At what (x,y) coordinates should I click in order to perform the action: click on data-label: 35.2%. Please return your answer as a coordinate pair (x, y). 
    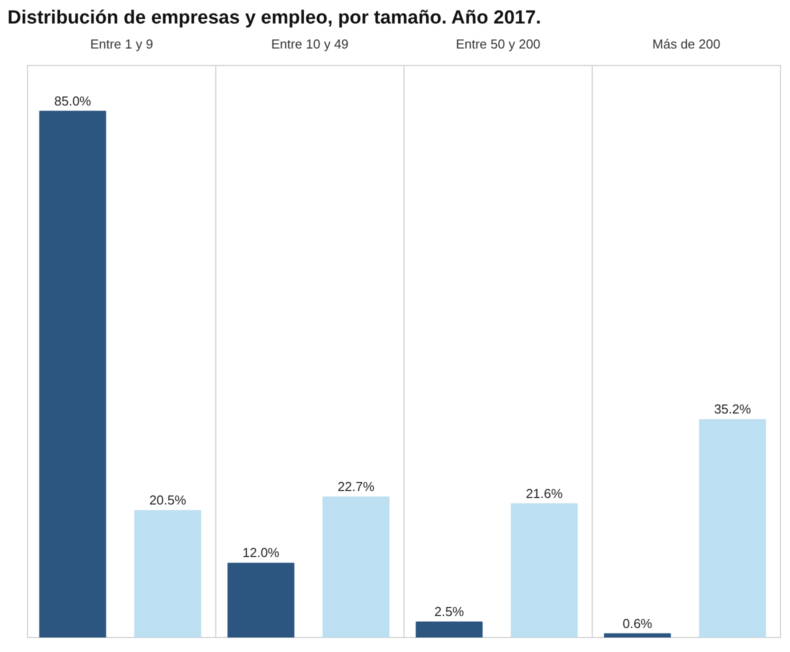
    Looking at the image, I should click on (733, 409).